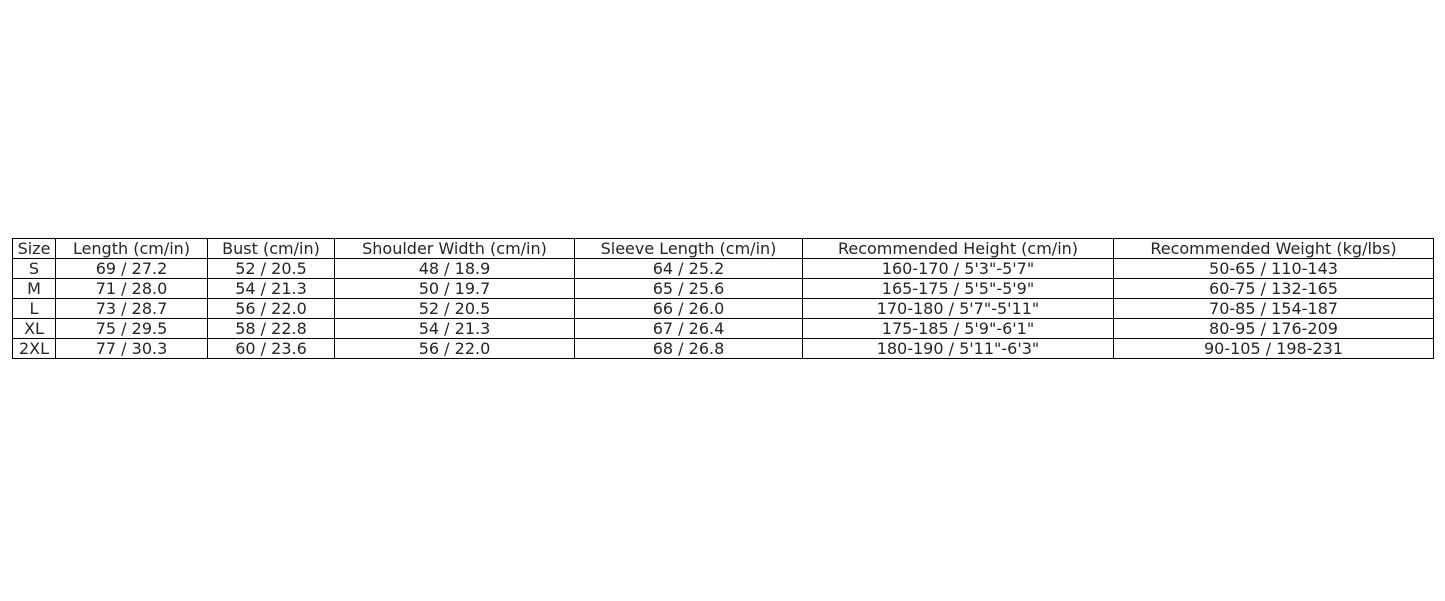  What do you see at coordinates (1273, 348) in the screenshot?
I see `table-cell: 90-105 / 198-231` at bounding box center [1273, 348].